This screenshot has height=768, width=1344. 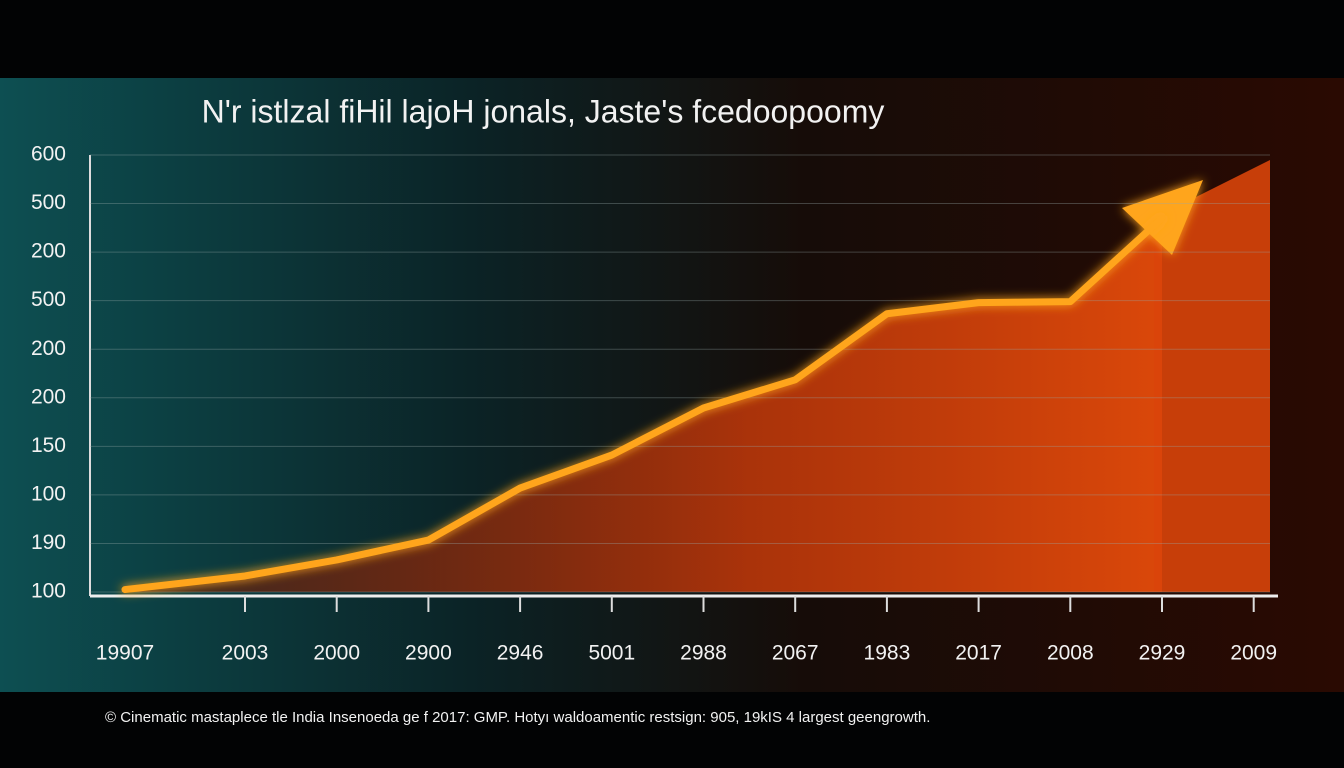 I want to click on x-tick-label: 2067, so click(x=795, y=653).